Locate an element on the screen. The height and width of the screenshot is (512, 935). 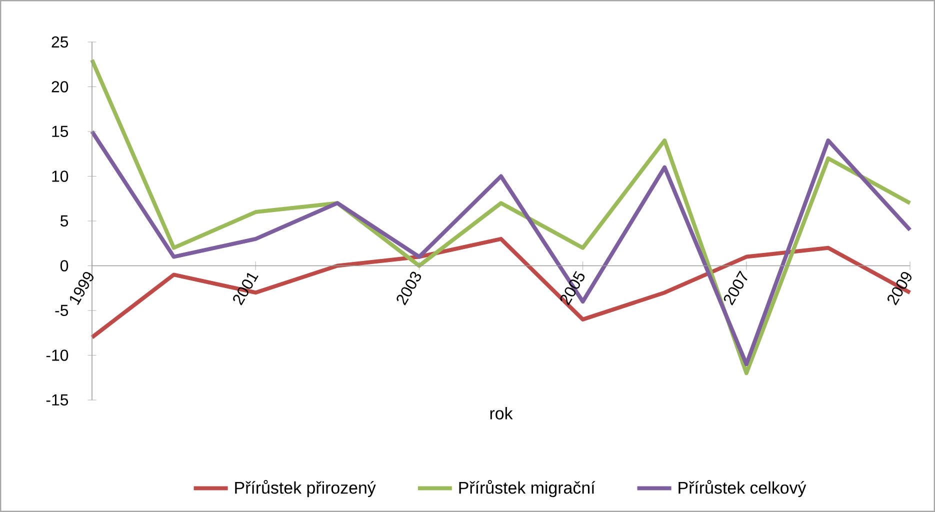
x-axis-title: rok is located at coordinates (501, 413).